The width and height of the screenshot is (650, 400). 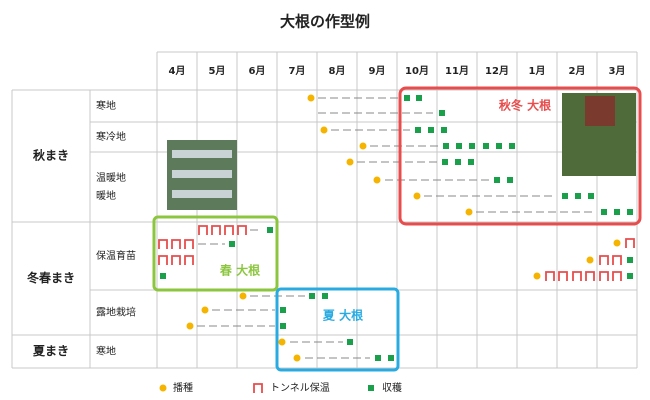 What do you see at coordinates (116, 312) in the screenshot?
I see `row-label: 露地栽培` at bounding box center [116, 312].